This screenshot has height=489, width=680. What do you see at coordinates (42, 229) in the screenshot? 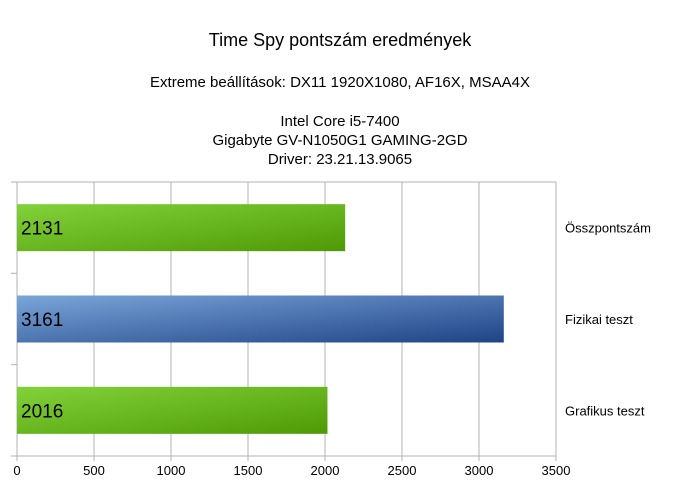
I see `data-label: 2131` at bounding box center [42, 229].